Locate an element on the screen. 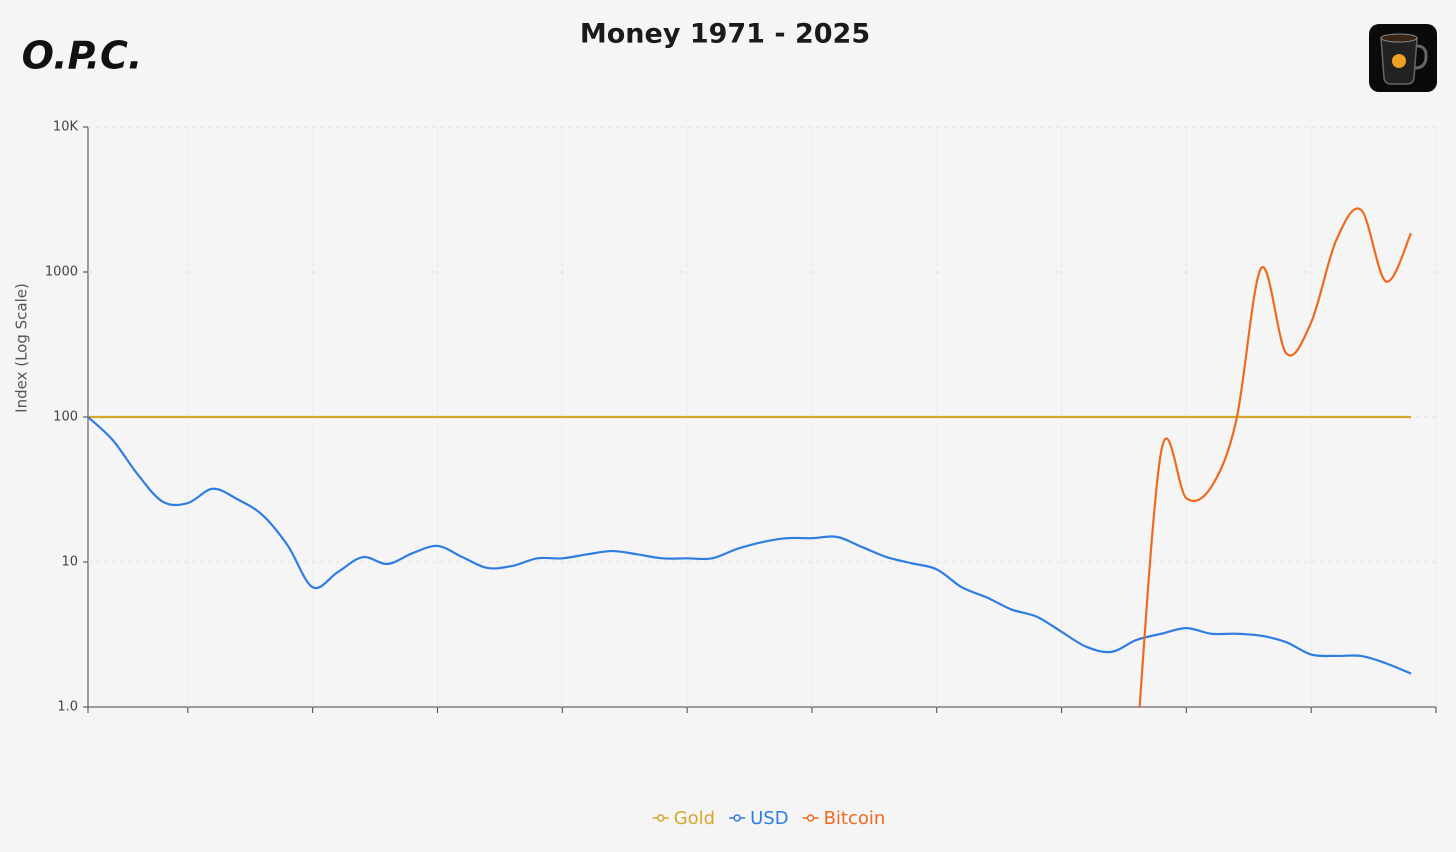 The width and height of the screenshot is (1456, 852). y-tick-label: 1000 is located at coordinates (61, 272).